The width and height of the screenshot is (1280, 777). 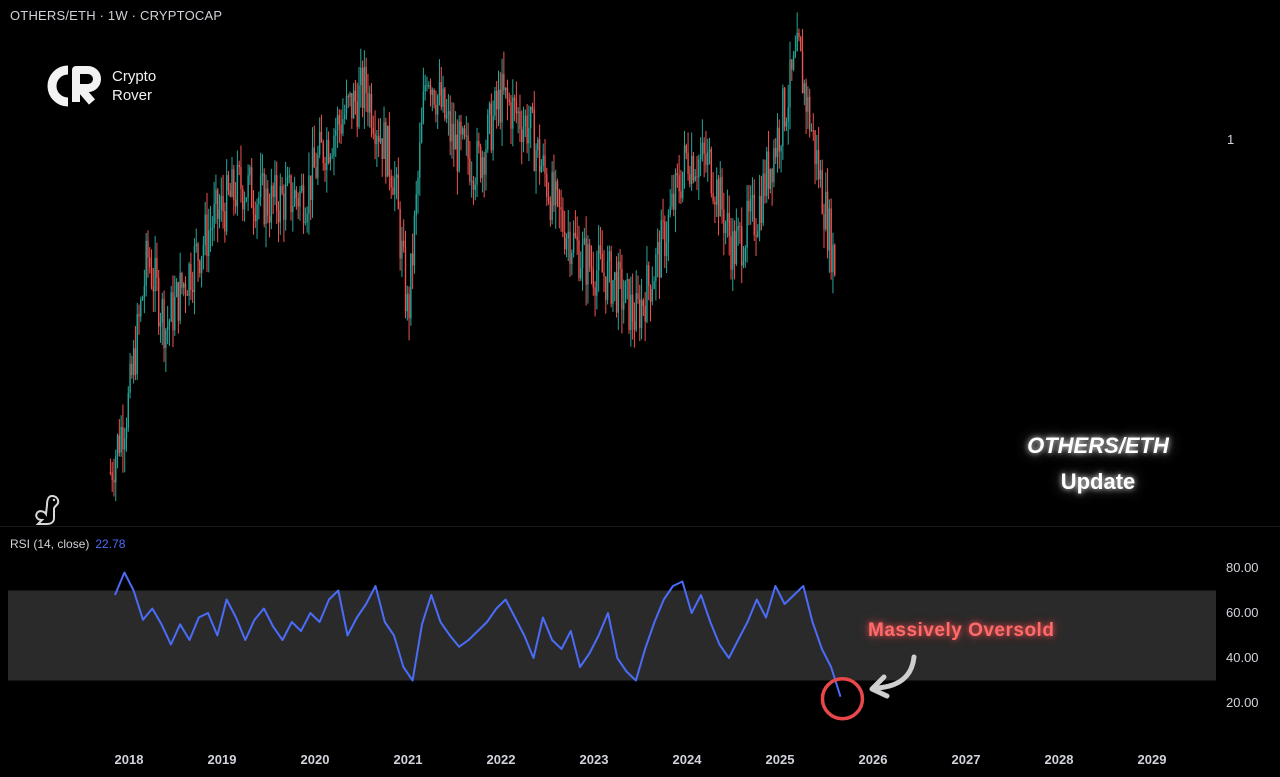 What do you see at coordinates (688, 759) in the screenshot?
I see `x-axis-tick: 2024` at bounding box center [688, 759].